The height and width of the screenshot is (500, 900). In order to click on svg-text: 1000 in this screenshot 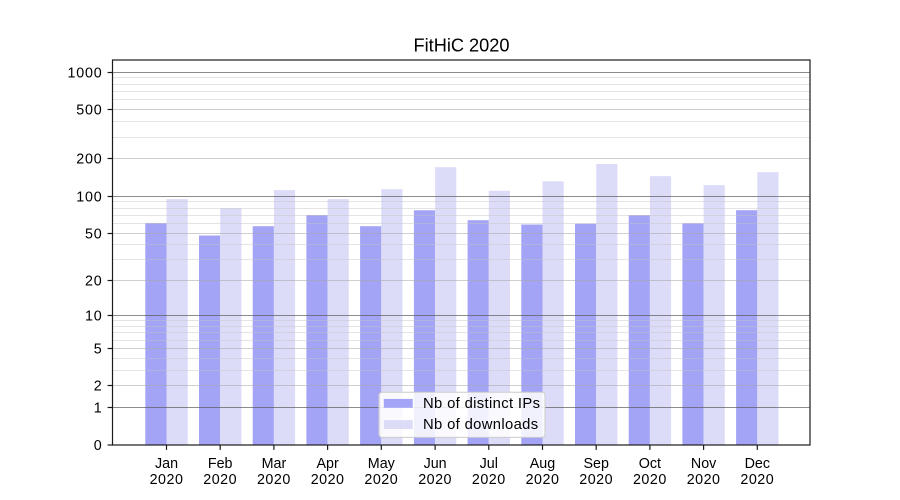, I will do `click(84, 74)`.